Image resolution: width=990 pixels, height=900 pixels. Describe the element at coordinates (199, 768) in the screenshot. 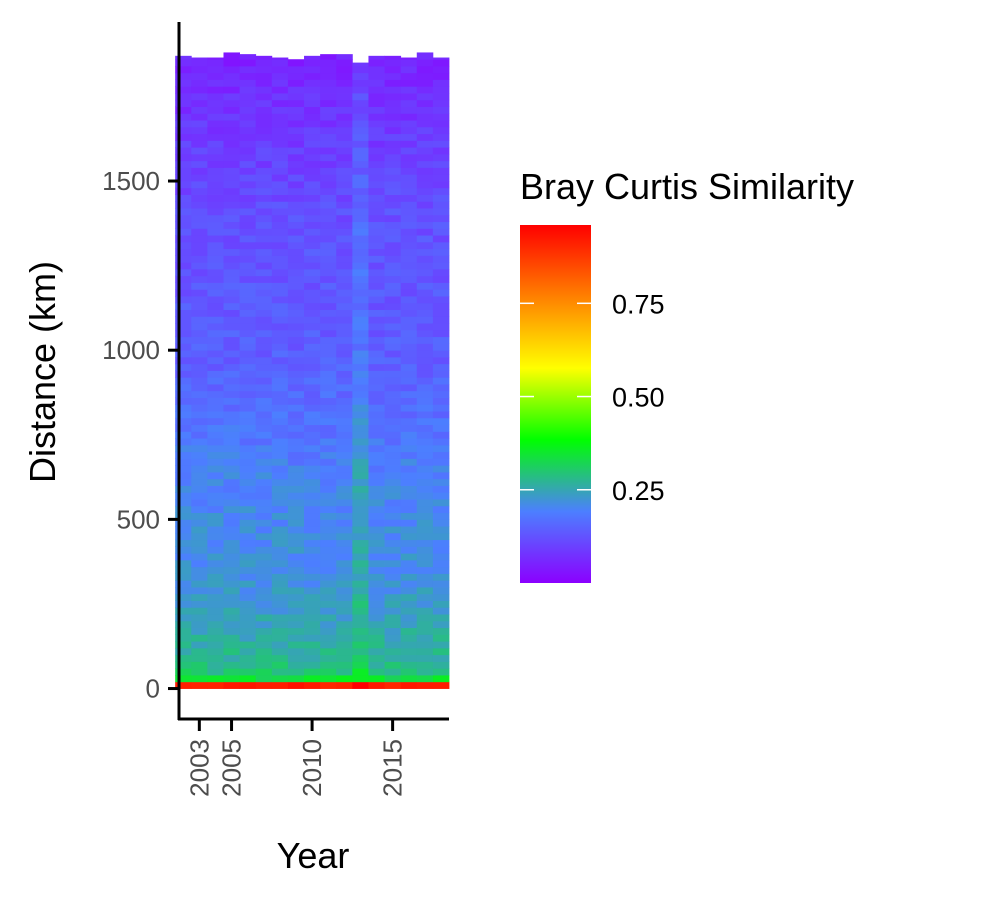

I see `x-tick-label: 2003` at that location.